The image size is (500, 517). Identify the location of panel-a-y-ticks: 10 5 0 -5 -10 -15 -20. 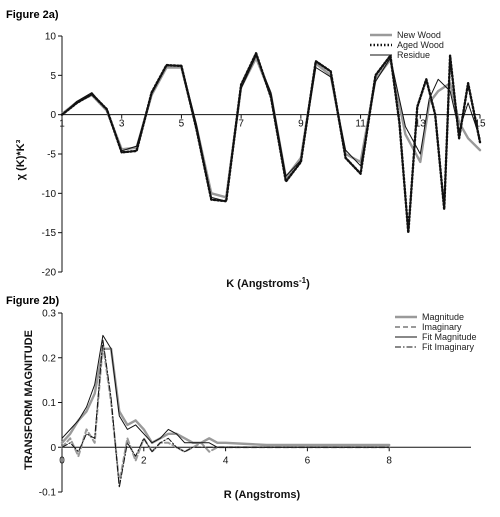
(52, 155).